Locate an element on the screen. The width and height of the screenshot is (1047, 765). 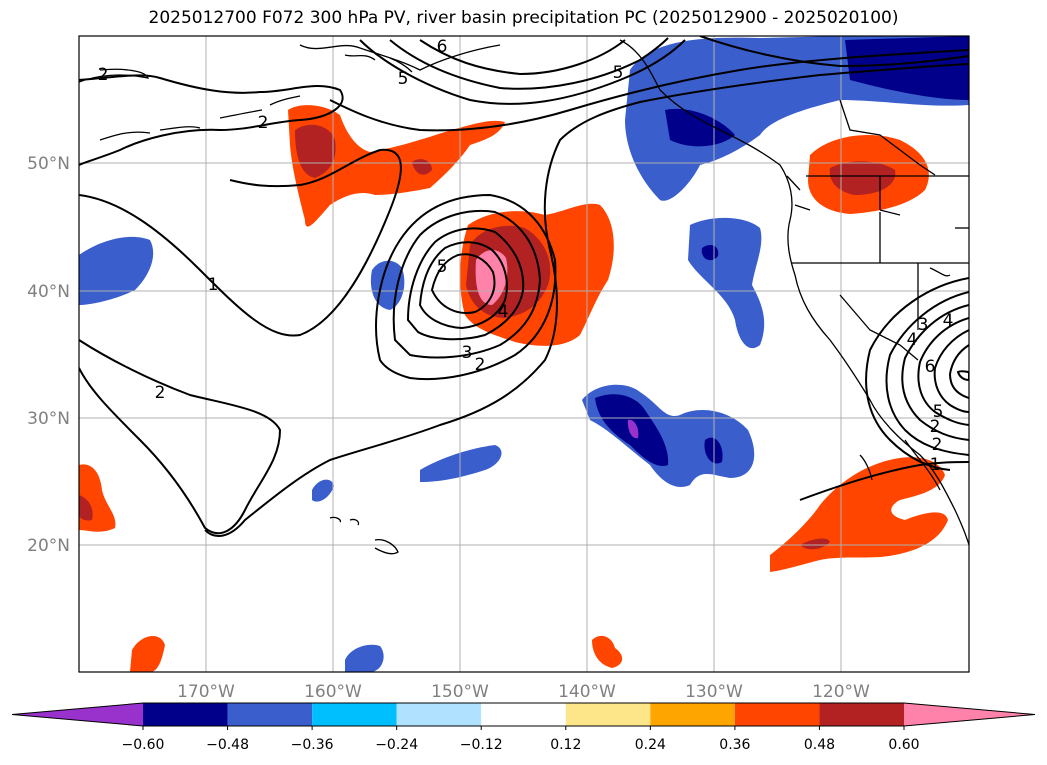
colorbar-tick-label: 0.48 is located at coordinates (819, 745).